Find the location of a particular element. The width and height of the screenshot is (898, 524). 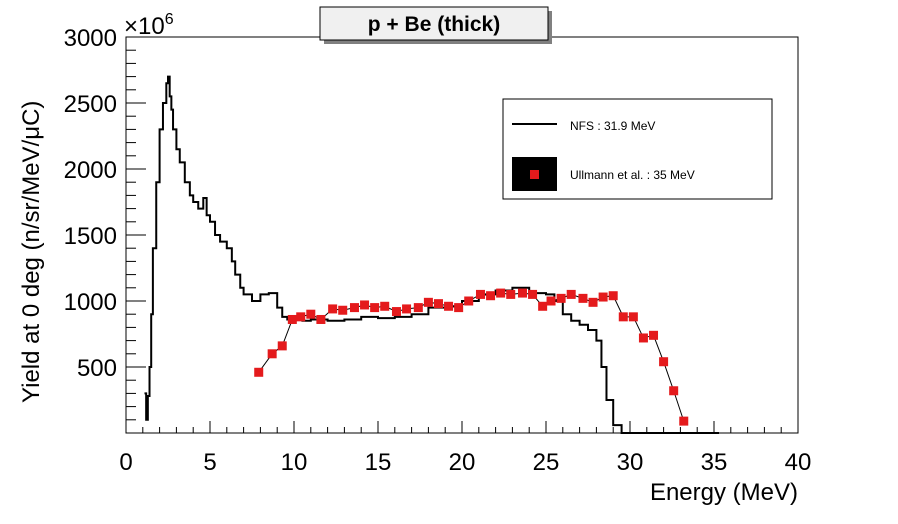

x-tick-label: 40 is located at coordinates (798, 462).